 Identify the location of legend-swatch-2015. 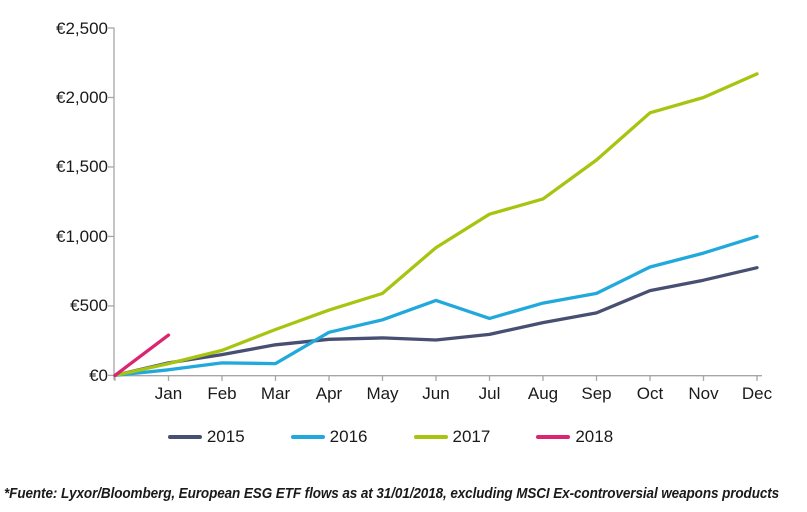
(184, 437).